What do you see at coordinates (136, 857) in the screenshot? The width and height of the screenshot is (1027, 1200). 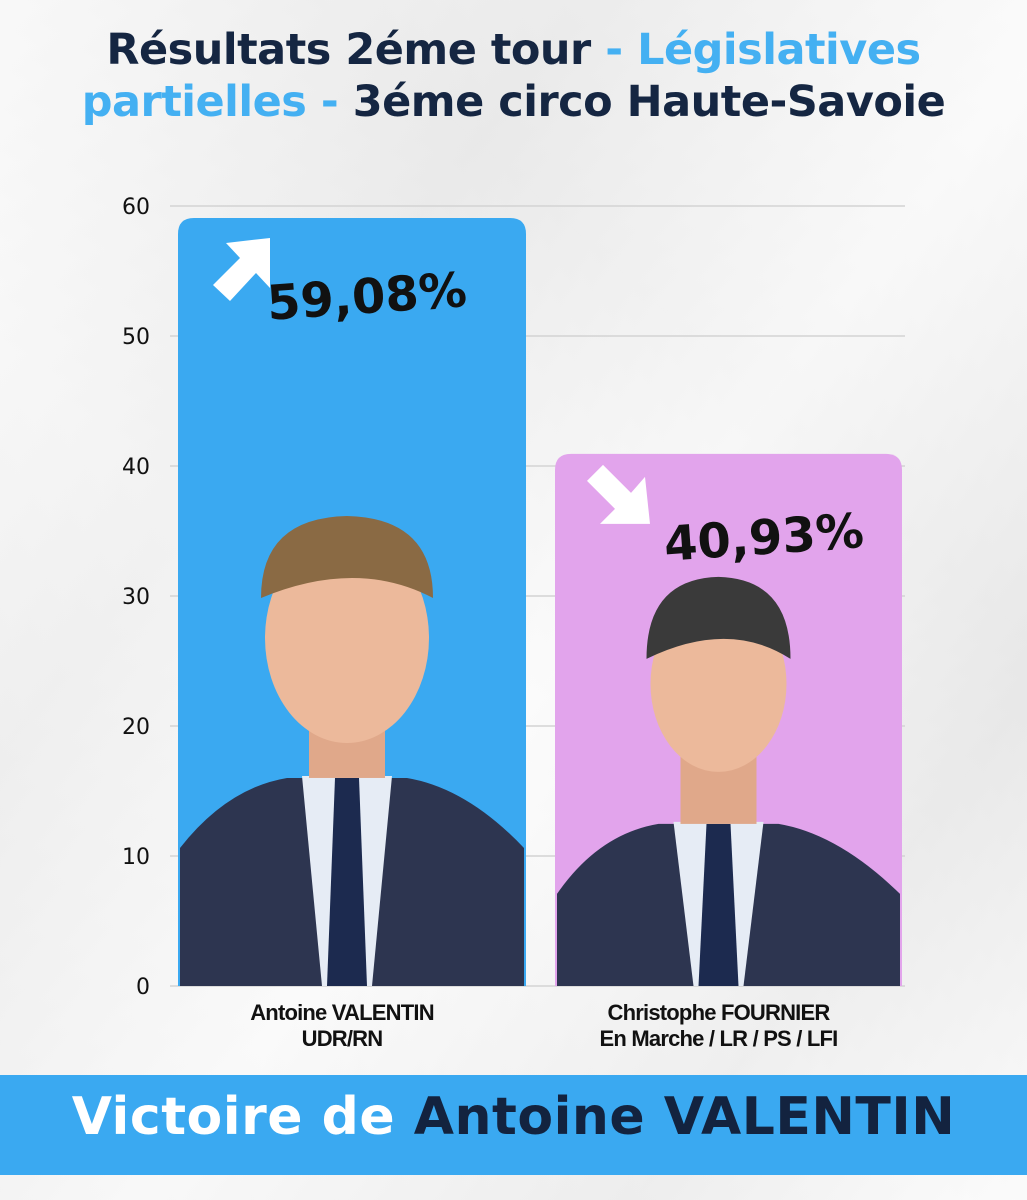 I see `y-tick-label-1: 10` at bounding box center [136, 857].